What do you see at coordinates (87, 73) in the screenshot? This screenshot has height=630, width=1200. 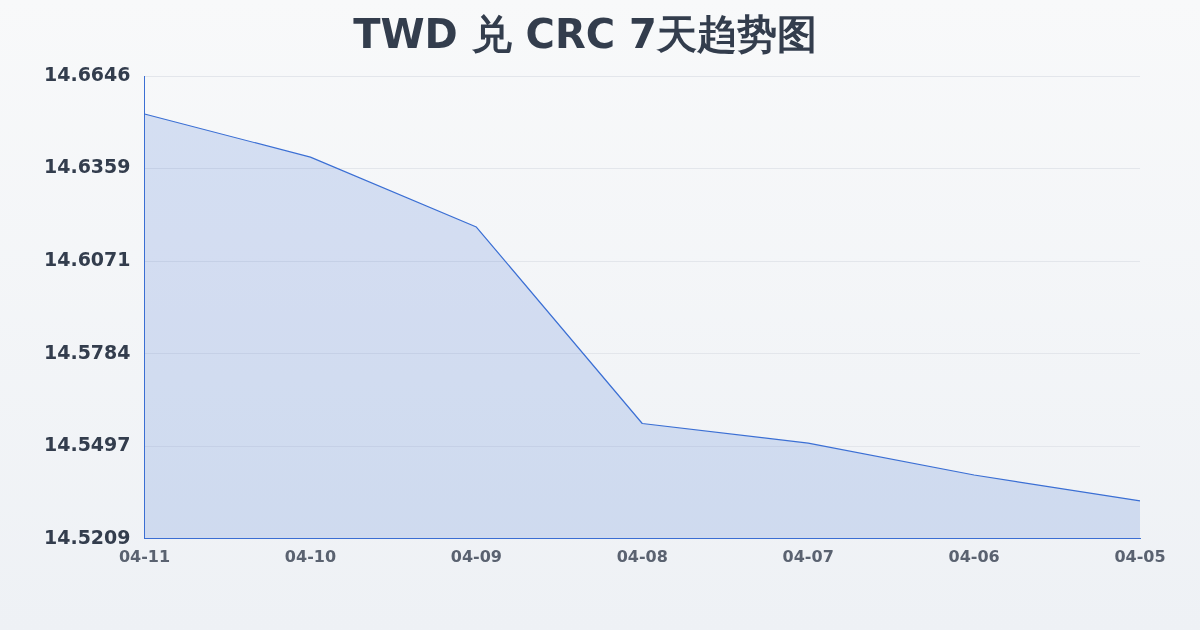 I see `y-tick-label: 14.6646` at bounding box center [87, 73].